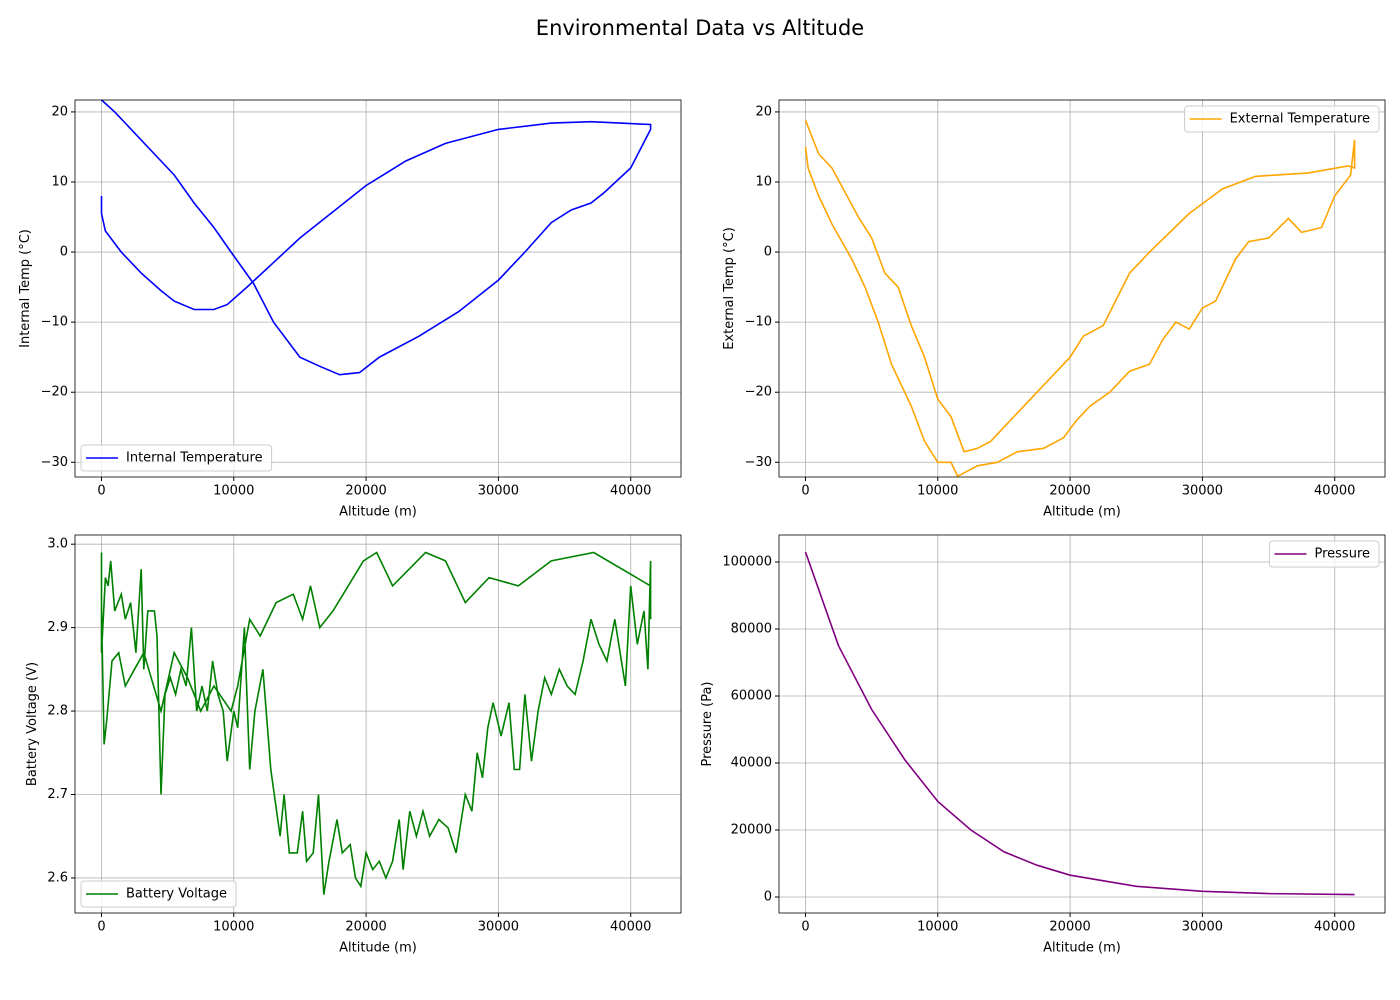 Image resolution: width=1400 pixels, height=1000 pixels. I want to click on y-axis-label: Pressure (Pa), so click(707, 723).